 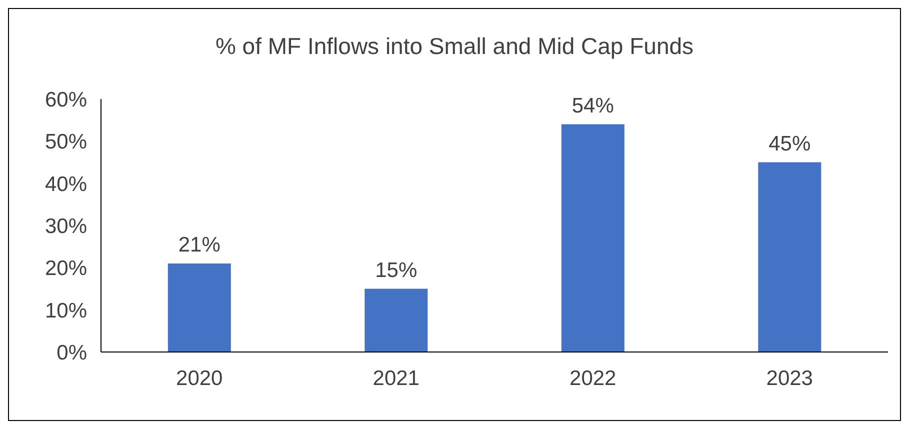 What do you see at coordinates (71, 352) in the screenshot?
I see `y-tick-label: 0%` at bounding box center [71, 352].